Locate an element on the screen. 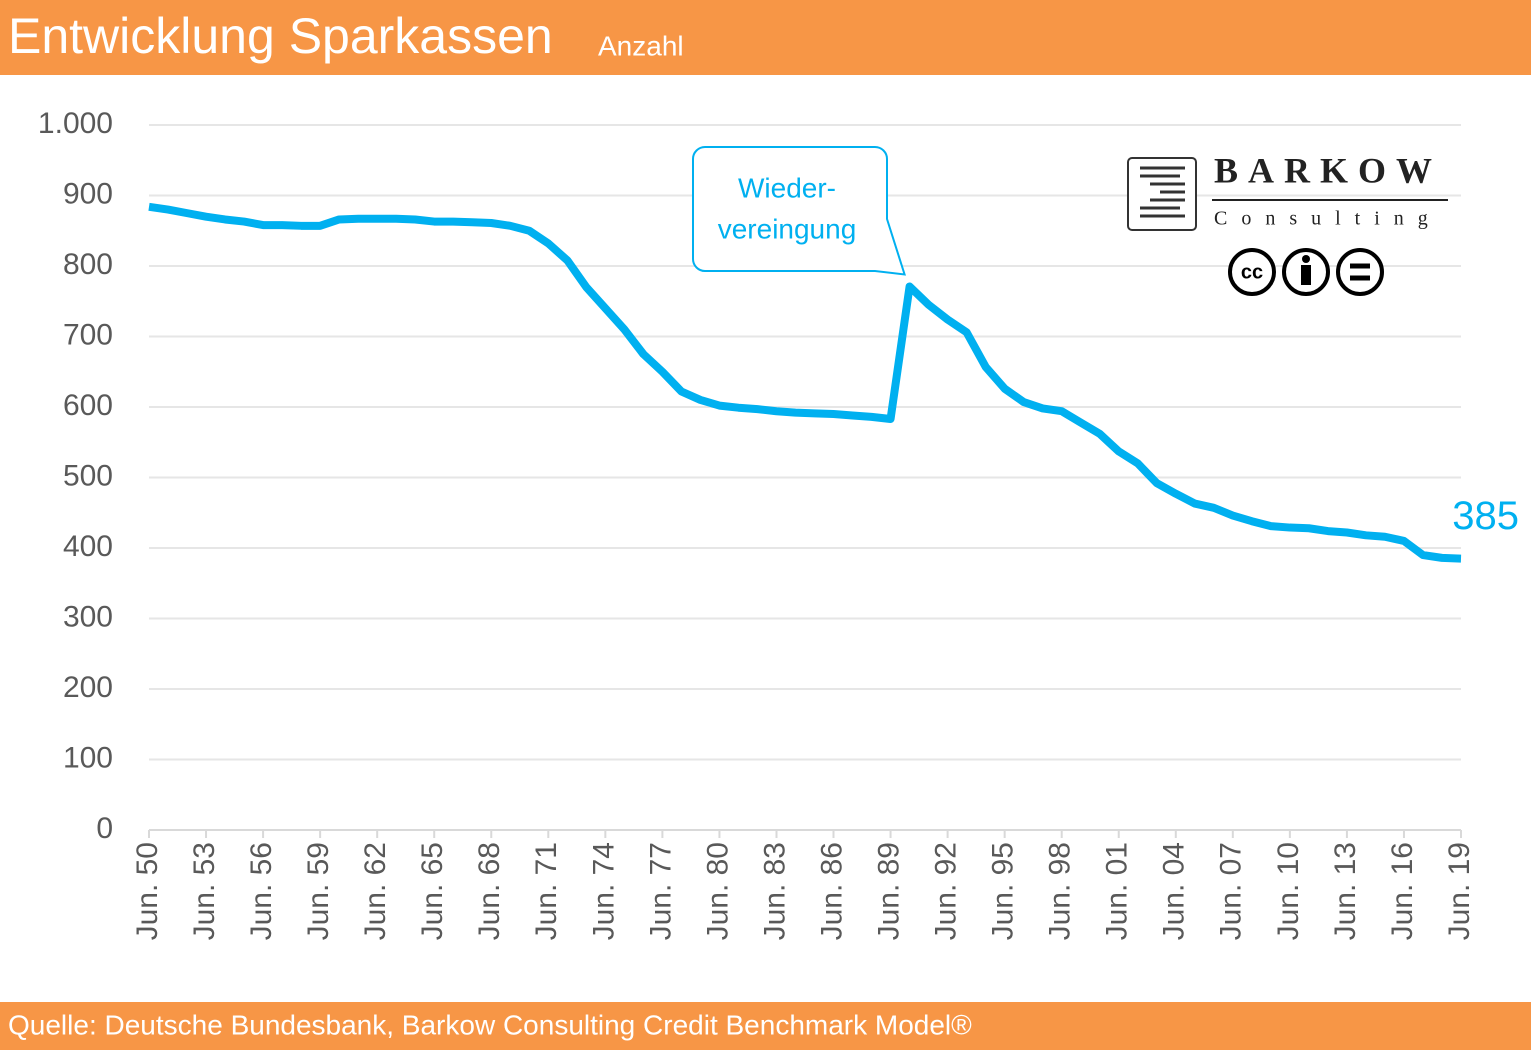 The width and height of the screenshot is (1531, 1050). x-tick-label: Jun. 74 is located at coordinates (603, 891).